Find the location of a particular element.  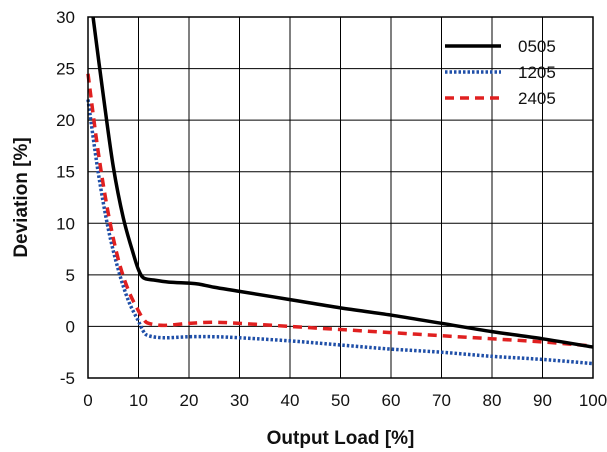

x-tick-label: 100 is located at coordinates (593, 400).